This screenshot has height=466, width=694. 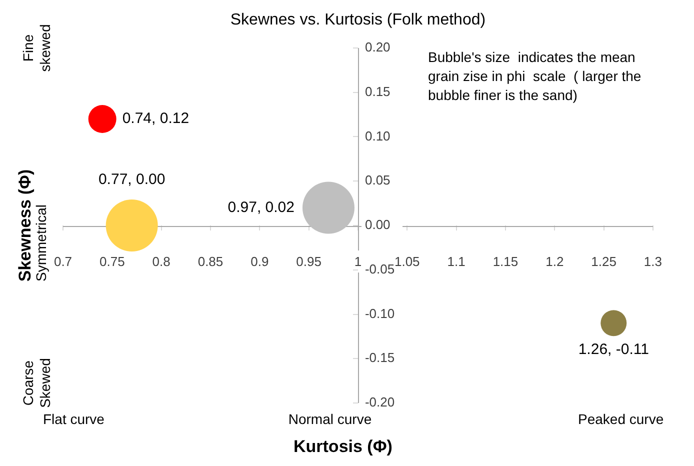 I want to click on chart-title: Skewnes vs. Kurtosis (Folk method), so click(x=358, y=19).